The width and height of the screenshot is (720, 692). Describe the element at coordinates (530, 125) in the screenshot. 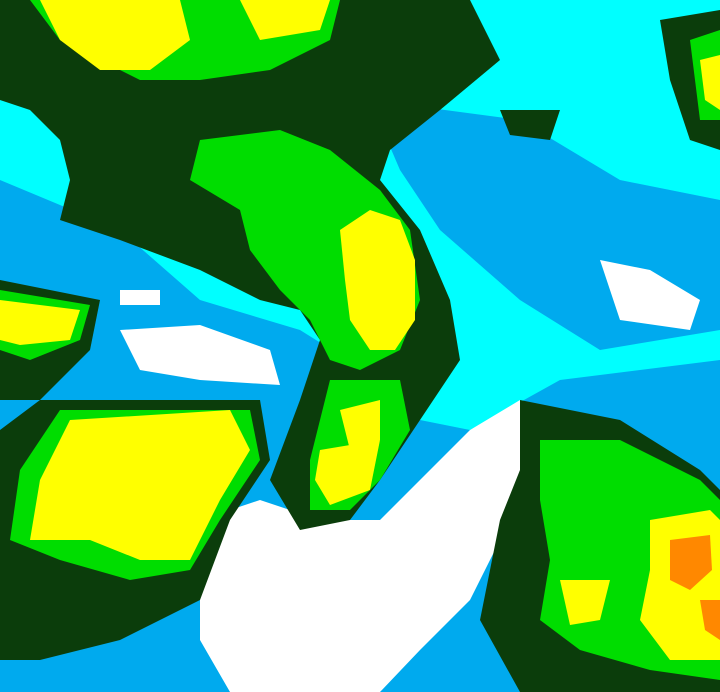

I see `dark-green-region` at that location.